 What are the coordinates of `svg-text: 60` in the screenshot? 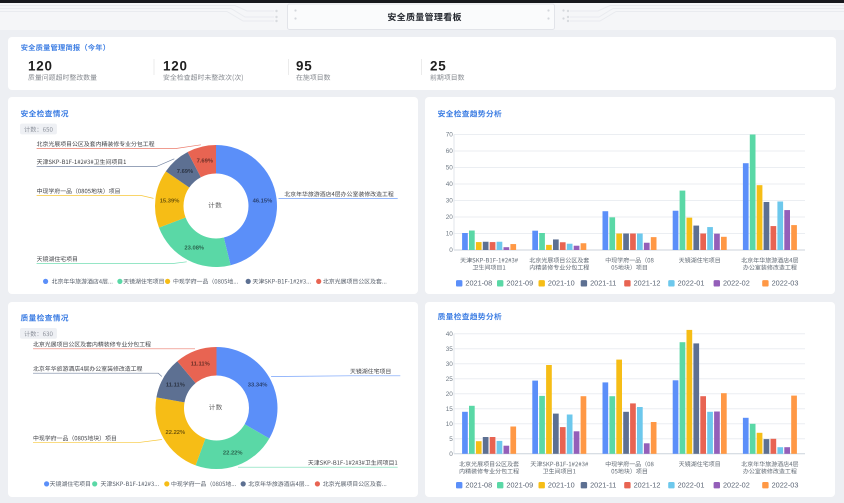 It's located at (450, 151).